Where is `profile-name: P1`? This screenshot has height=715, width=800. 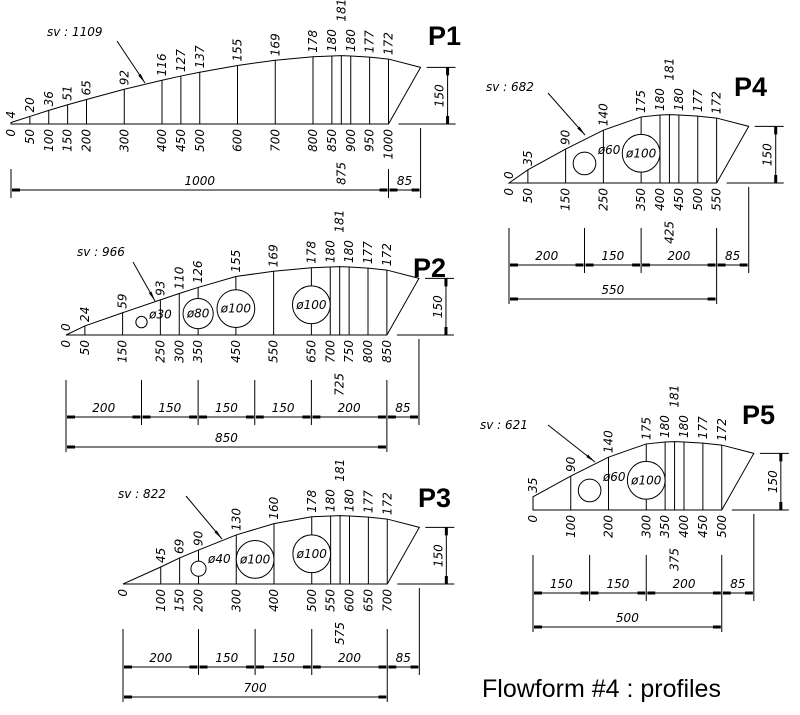 profile-name: P1 is located at coordinates (444, 36).